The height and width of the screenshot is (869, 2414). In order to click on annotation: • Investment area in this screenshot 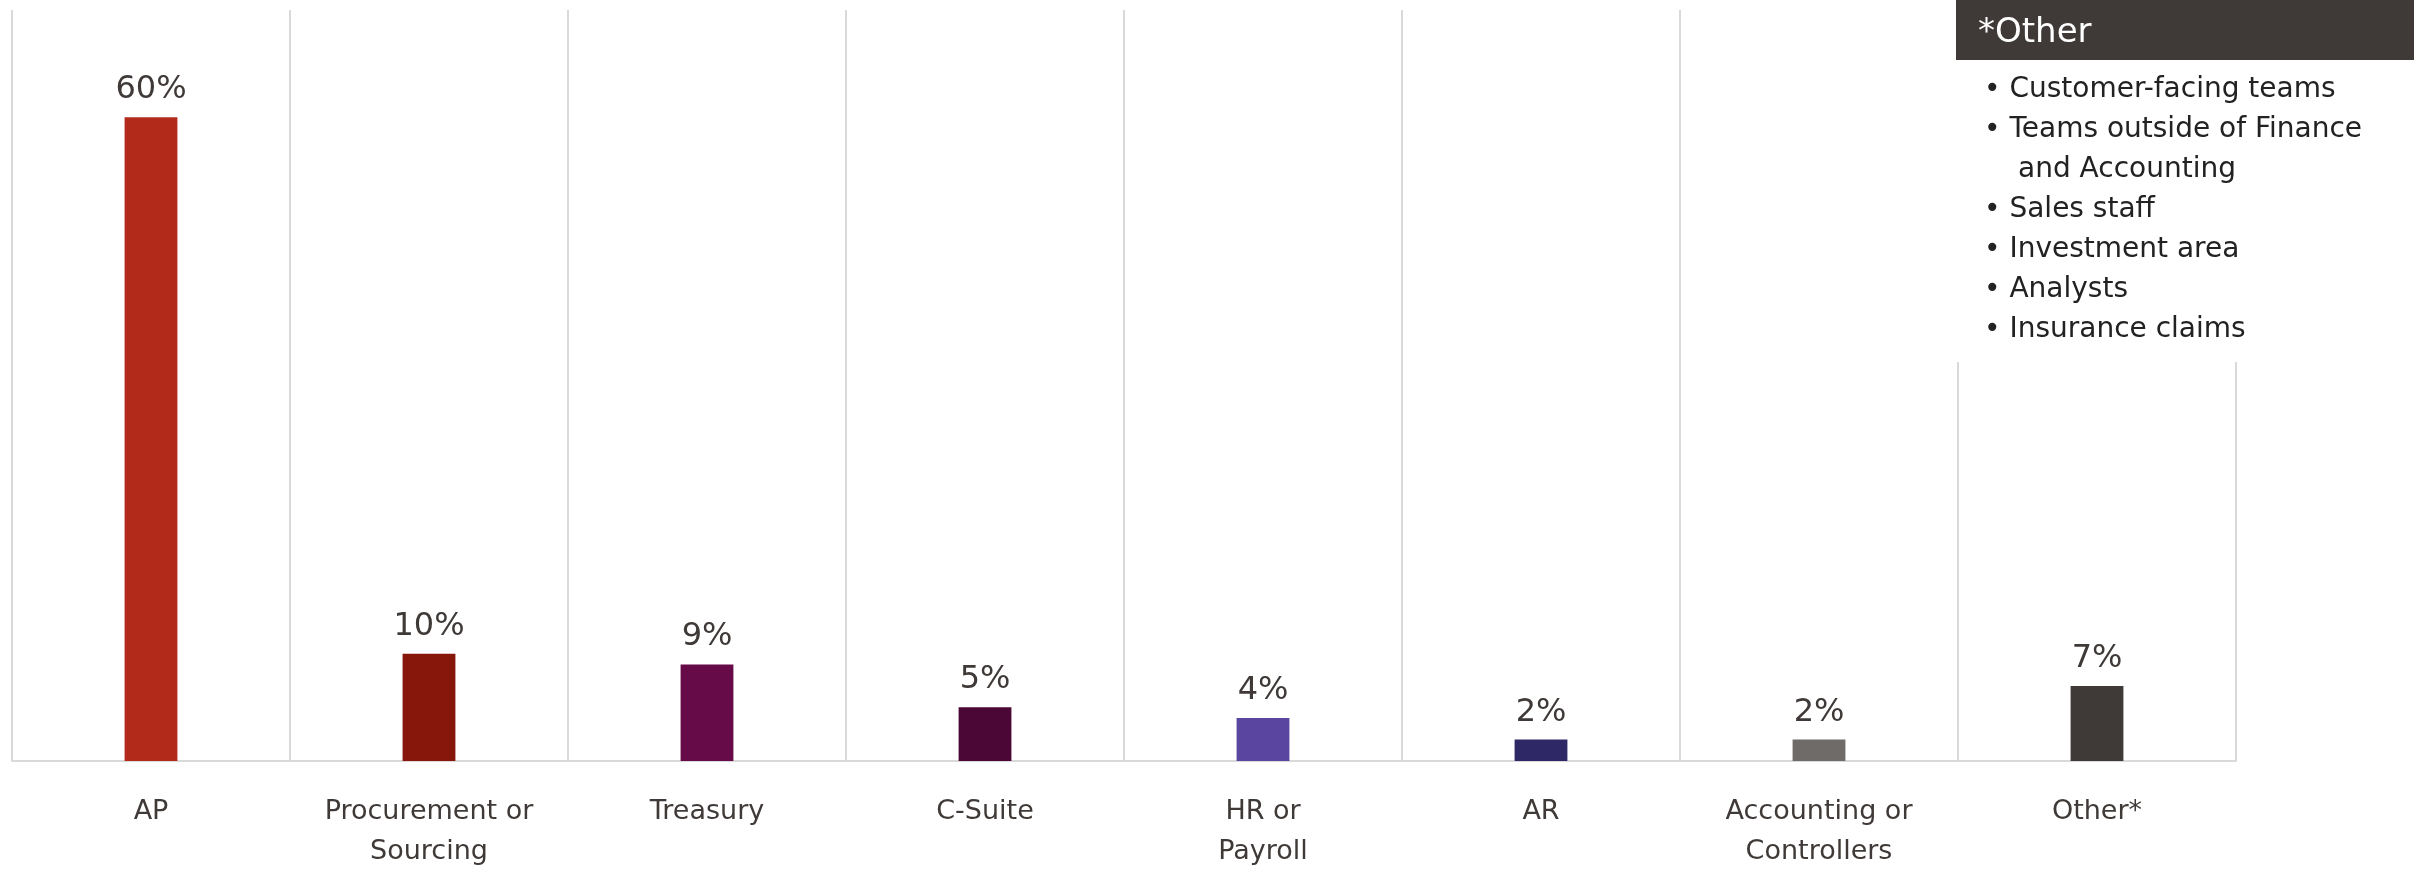, I will do `click(2112, 248)`.